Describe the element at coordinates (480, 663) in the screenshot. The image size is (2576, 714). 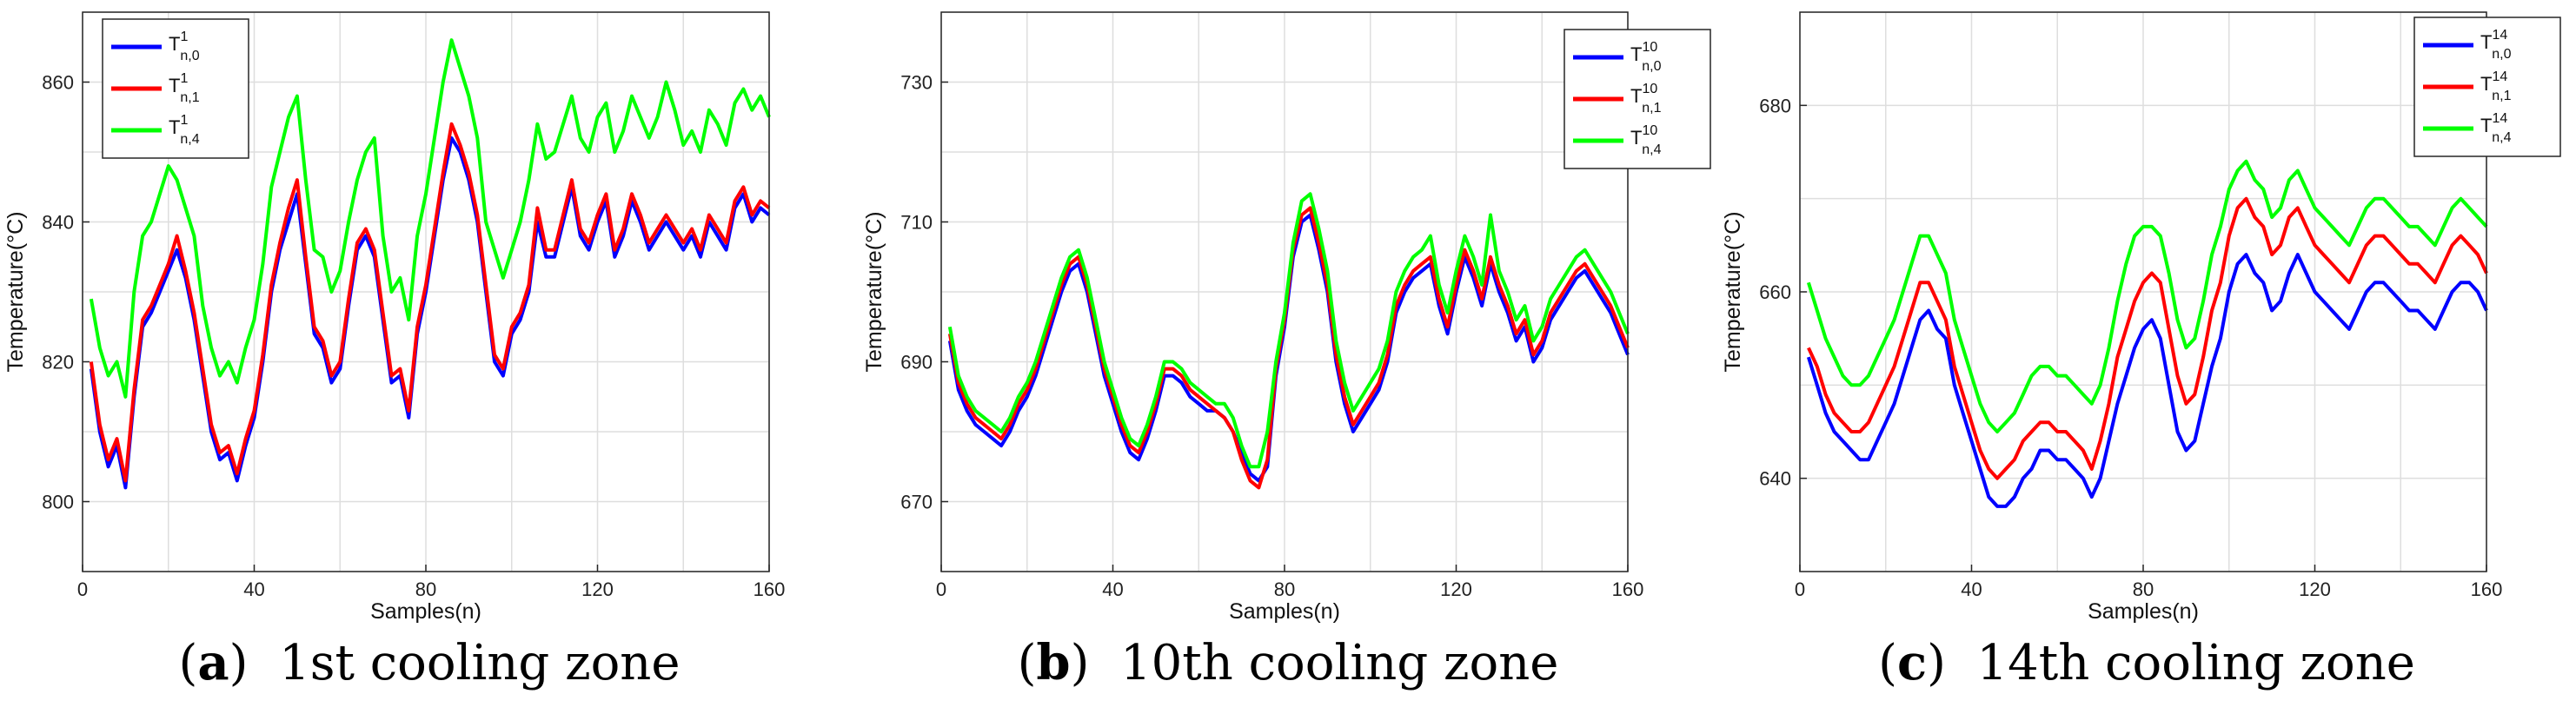
I see `caption-text: 1st cooling zone` at that location.